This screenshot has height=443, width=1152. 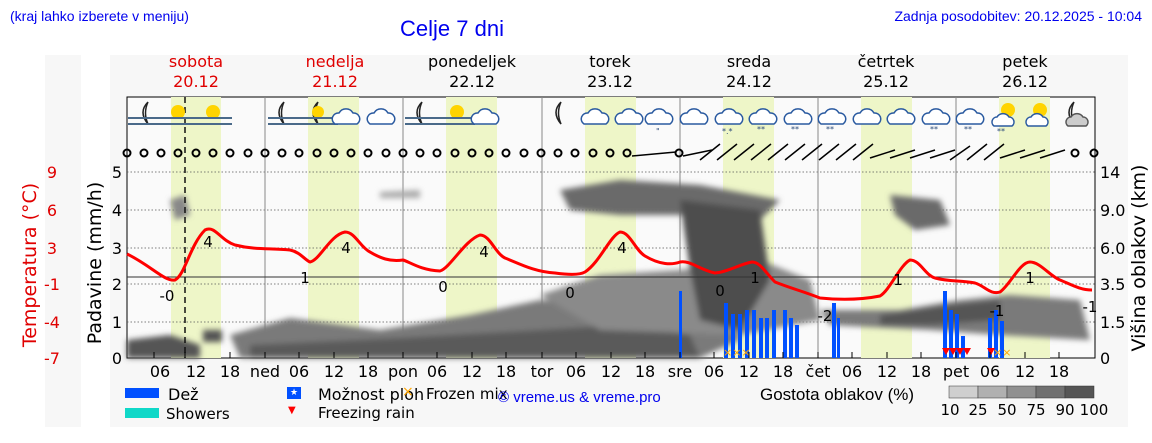 I want to click on legend-chance-showers-label: Možnost ploh, so click(x=371, y=394).